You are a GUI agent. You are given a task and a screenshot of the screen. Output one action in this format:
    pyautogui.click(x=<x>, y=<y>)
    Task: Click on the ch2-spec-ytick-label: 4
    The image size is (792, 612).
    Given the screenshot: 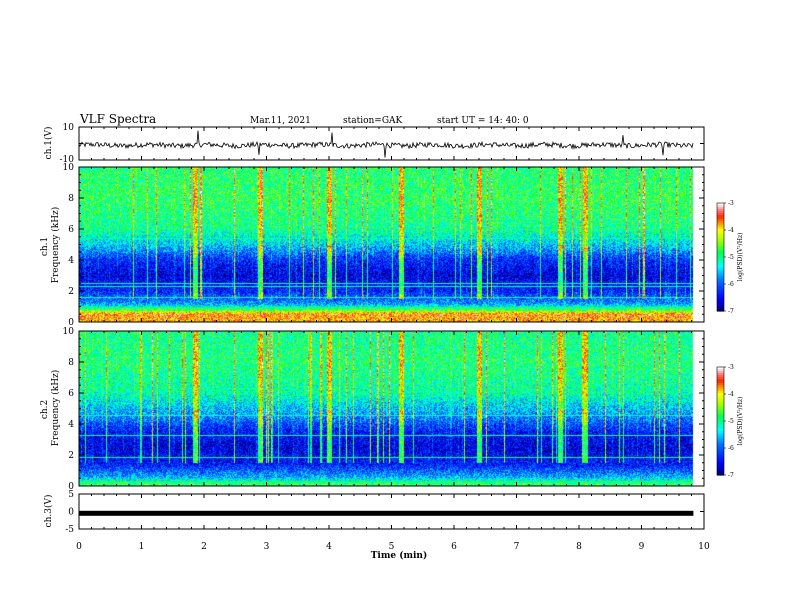 What is the action you would take?
    pyautogui.click(x=71, y=425)
    